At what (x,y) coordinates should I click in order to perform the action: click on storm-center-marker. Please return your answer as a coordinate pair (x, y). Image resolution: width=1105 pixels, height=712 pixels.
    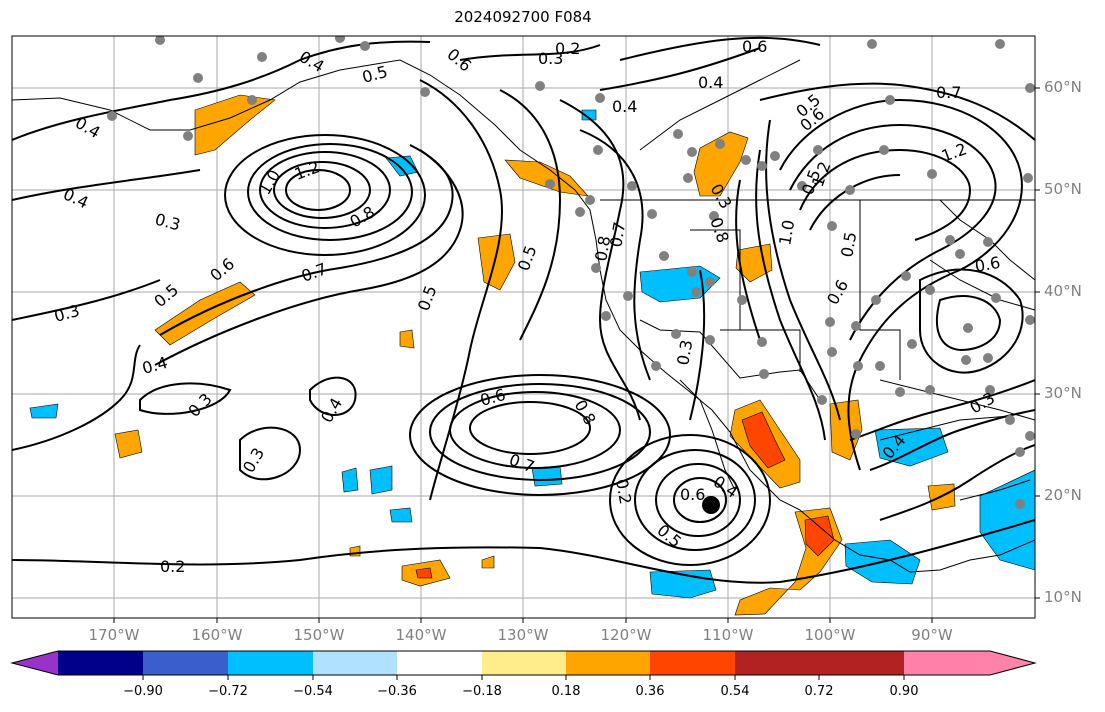
    Looking at the image, I should click on (711, 505).